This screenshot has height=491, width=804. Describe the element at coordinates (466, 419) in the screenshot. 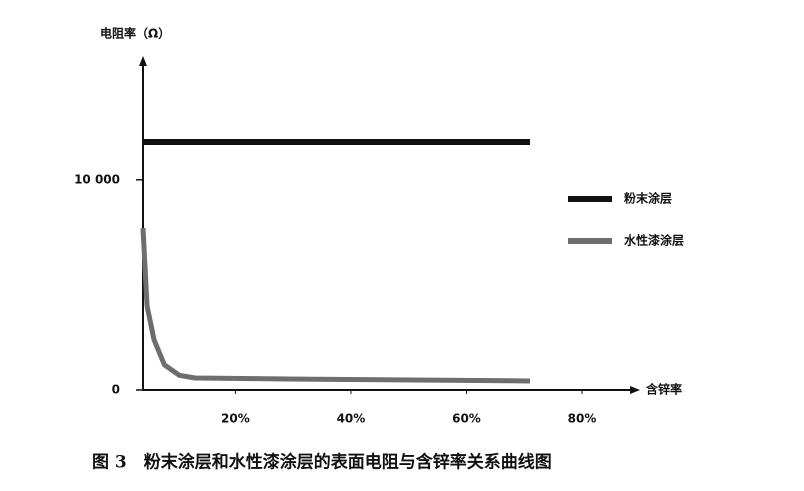

I see `x-tick-label: 60%` at that location.